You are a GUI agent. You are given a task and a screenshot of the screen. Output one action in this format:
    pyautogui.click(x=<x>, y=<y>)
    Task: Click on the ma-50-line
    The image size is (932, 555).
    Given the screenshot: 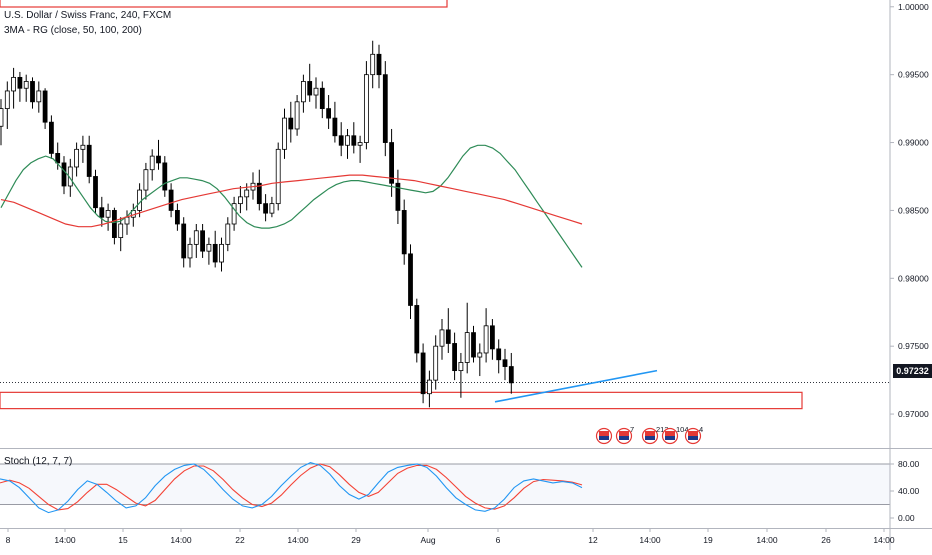 What is the action you would take?
    pyautogui.click(x=291, y=206)
    